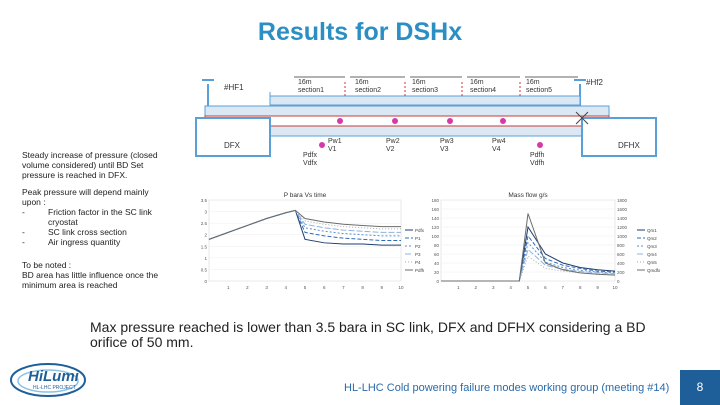  I want to click on y-tick-label: 0.5, so click(204, 269).